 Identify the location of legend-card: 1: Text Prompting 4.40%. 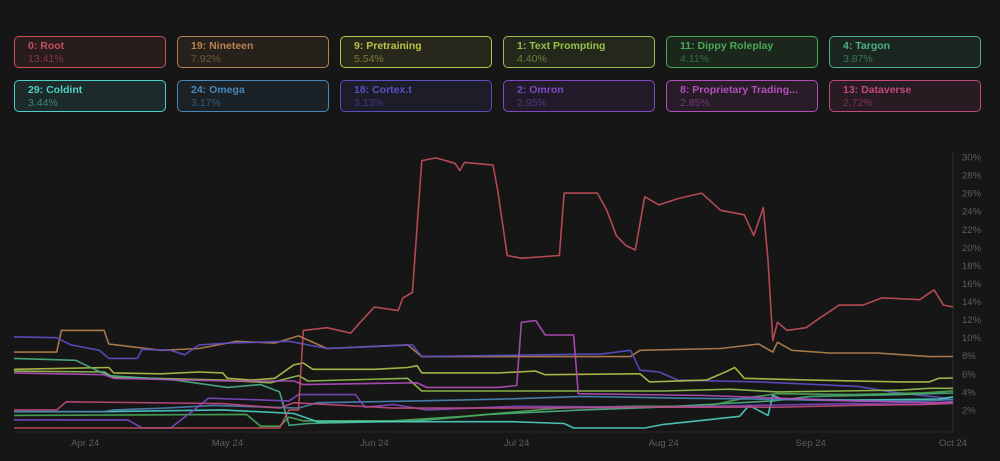
(579, 52).